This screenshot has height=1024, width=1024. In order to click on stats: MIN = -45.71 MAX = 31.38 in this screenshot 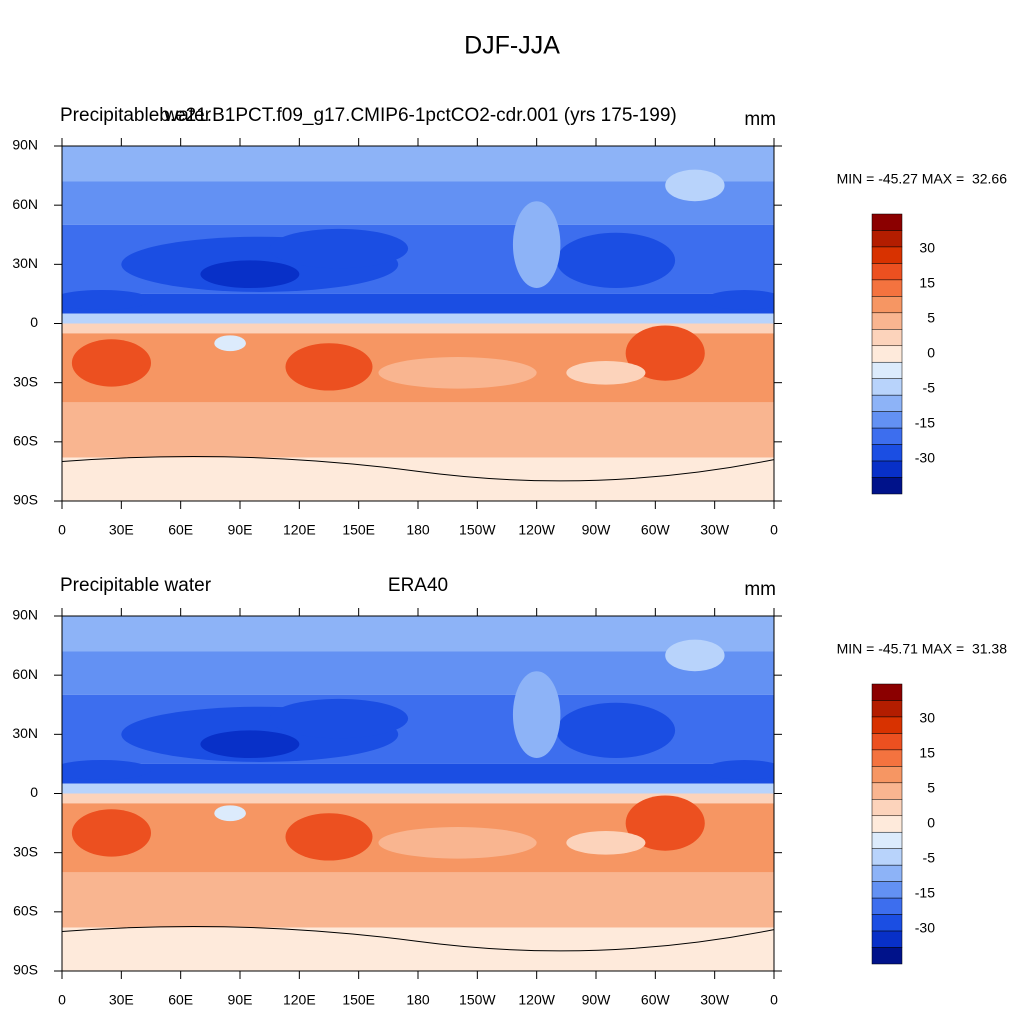, I will do `click(922, 649)`.